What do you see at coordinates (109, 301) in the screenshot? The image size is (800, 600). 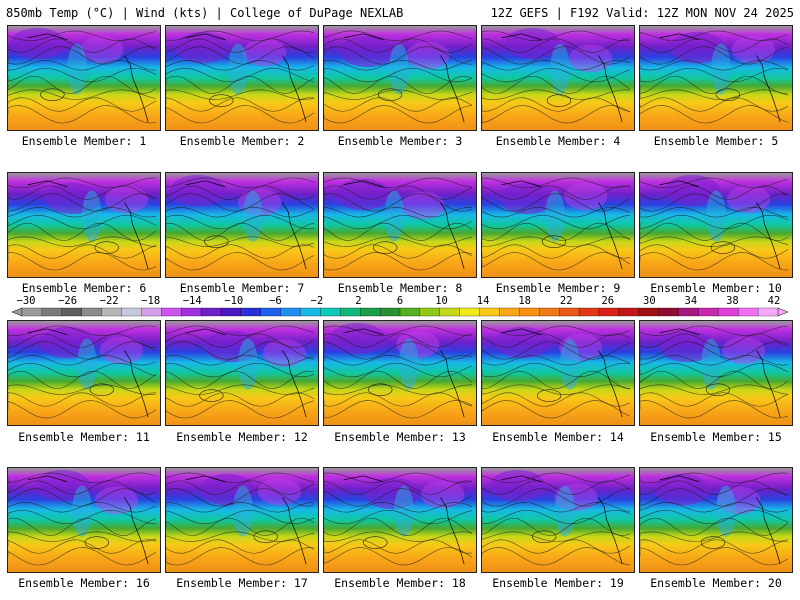 I see `colorbar-tick-label: −22` at bounding box center [109, 301].